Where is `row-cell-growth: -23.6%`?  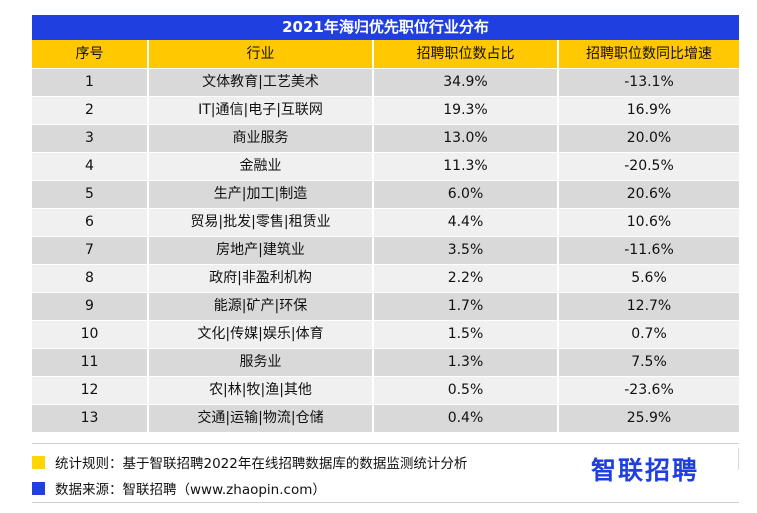
row-cell-growth: -23.6% is located at coordinates (649, 390).